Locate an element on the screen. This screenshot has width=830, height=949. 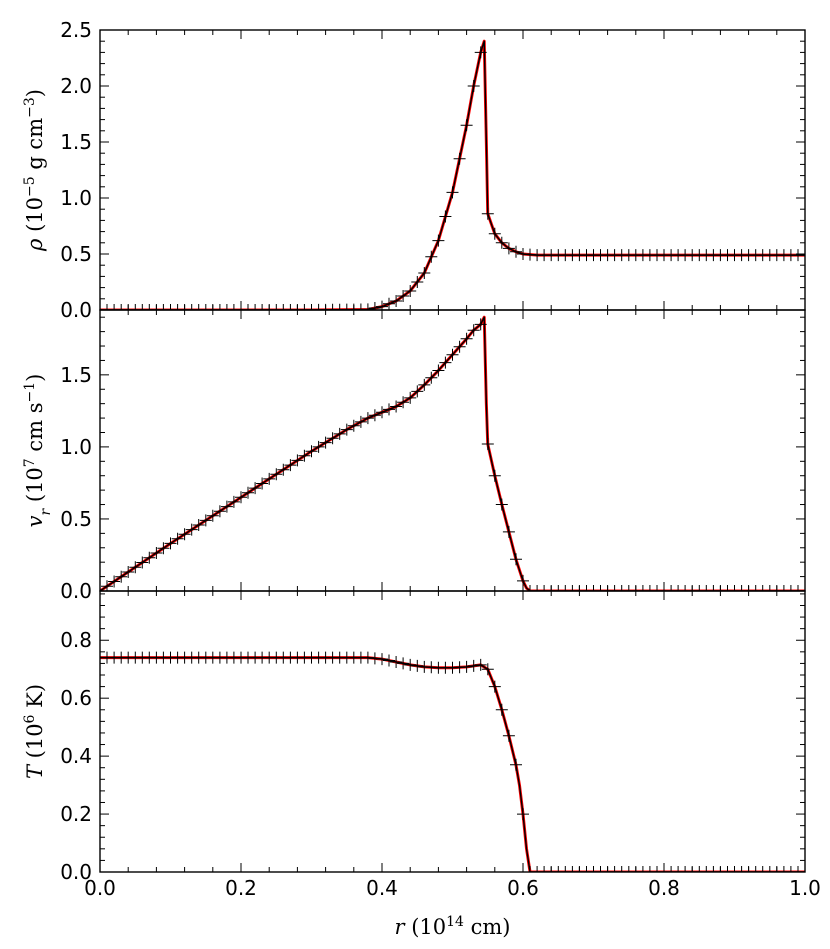
x-tick-label: 0.6 is located at coordinates (523, 888).